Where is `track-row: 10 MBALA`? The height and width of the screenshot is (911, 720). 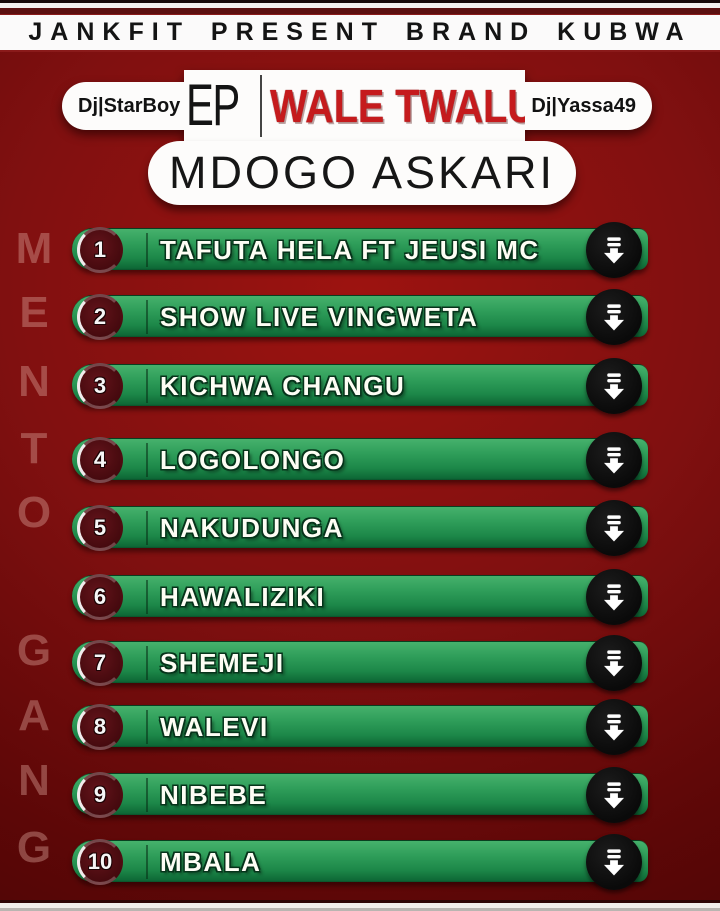 track-row: 10 MBALA is located at coordinates (360, 862).